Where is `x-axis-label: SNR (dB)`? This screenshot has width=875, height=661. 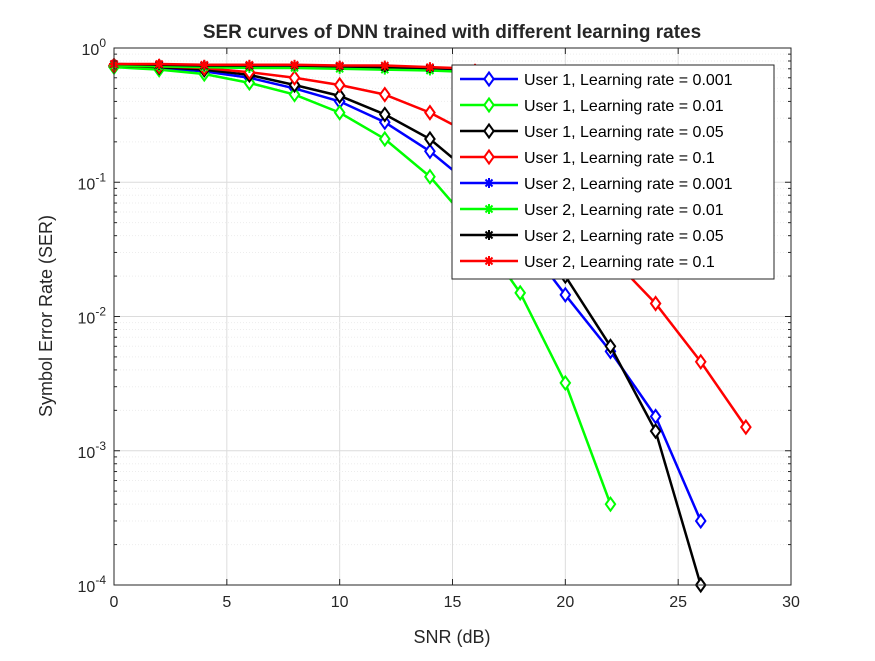 x-axis-label: SNR (dB) is located at coordinates (451, 637).